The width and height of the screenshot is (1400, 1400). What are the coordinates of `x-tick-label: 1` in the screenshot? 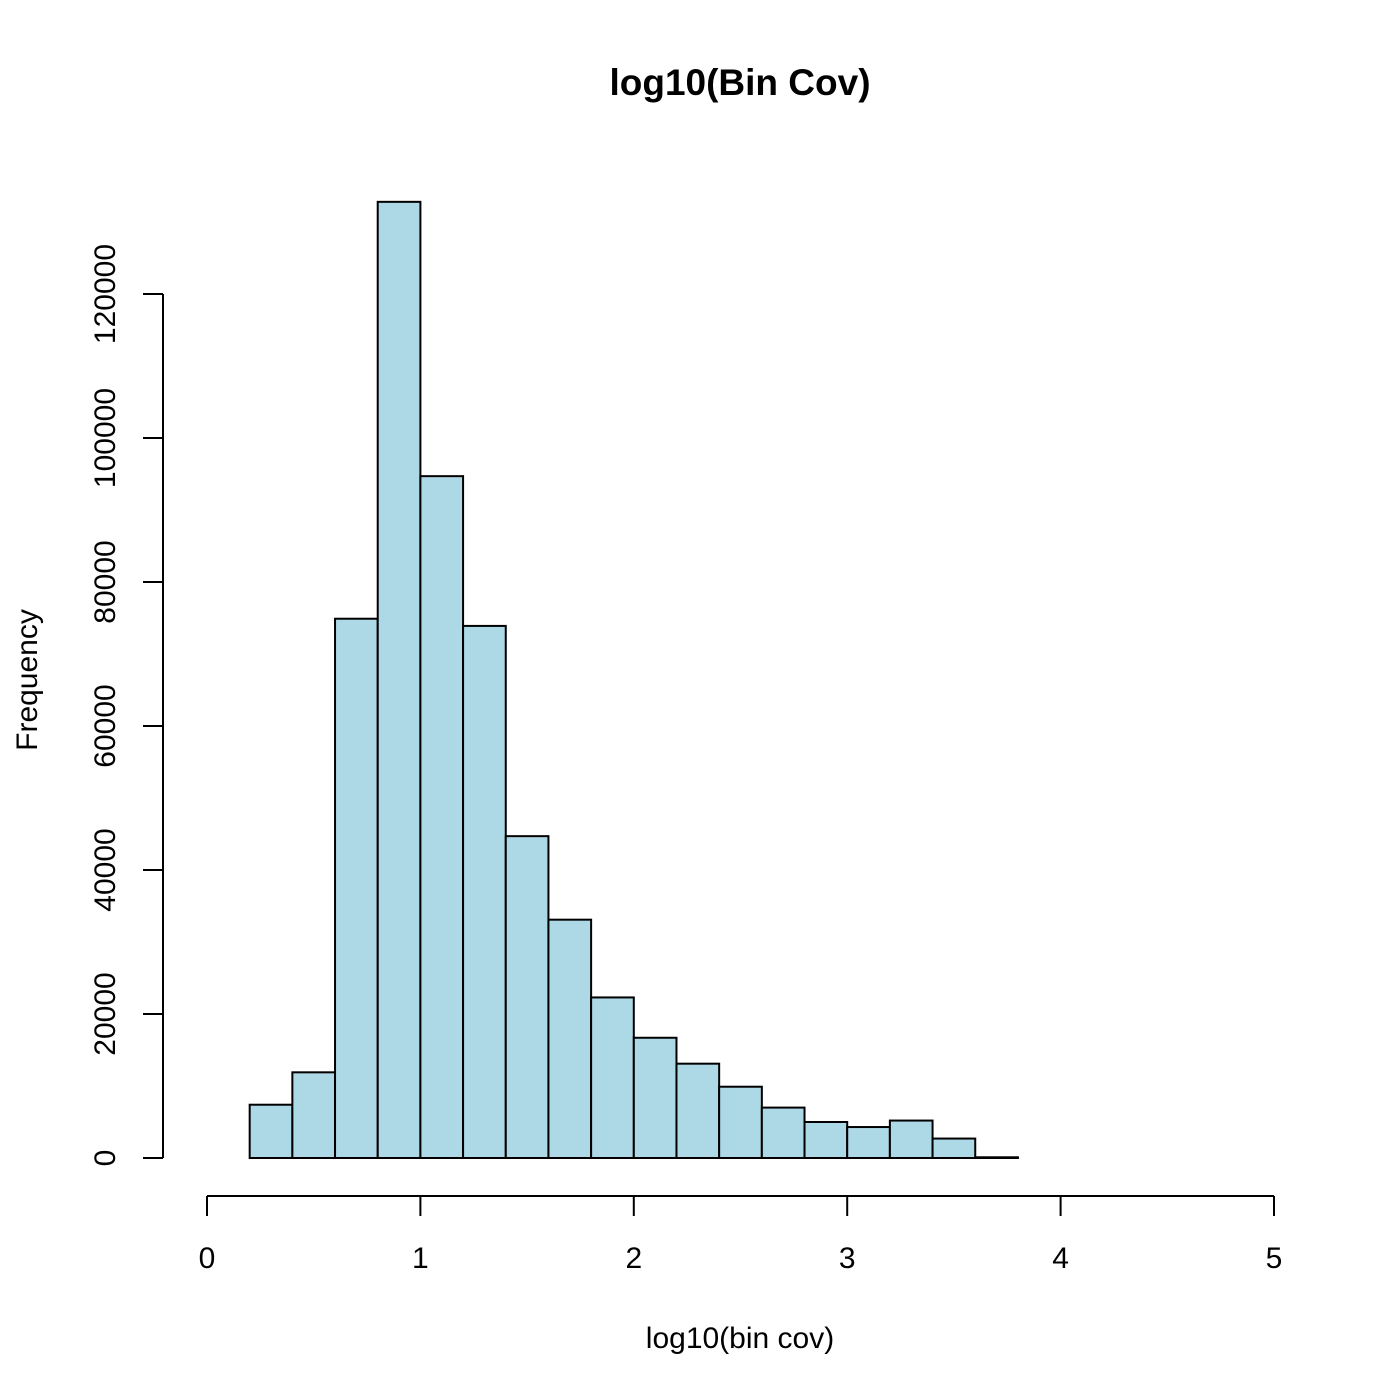 It's located at (420, 1258).